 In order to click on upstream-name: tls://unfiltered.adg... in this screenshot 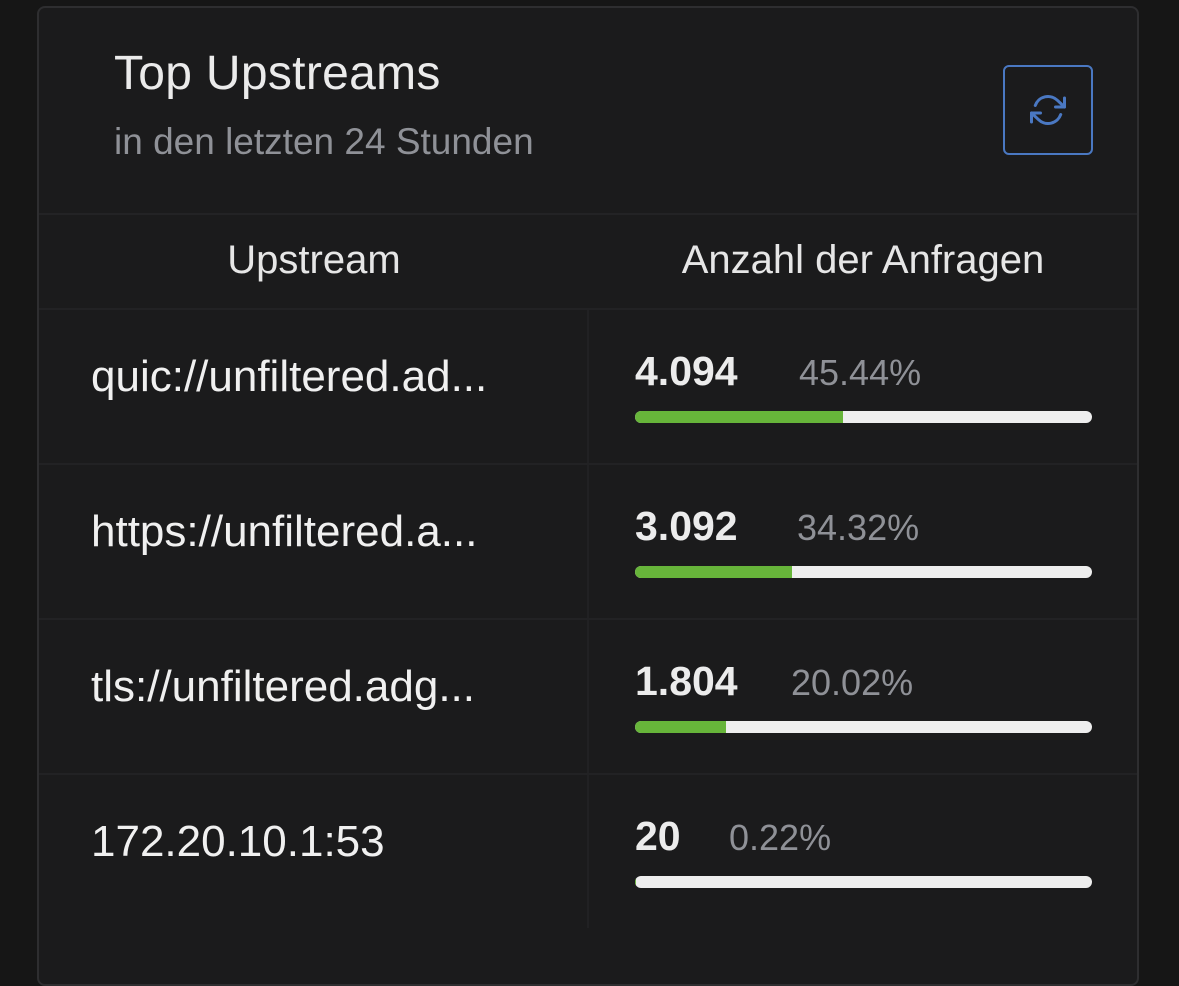, I will do `click(283, 686)`.